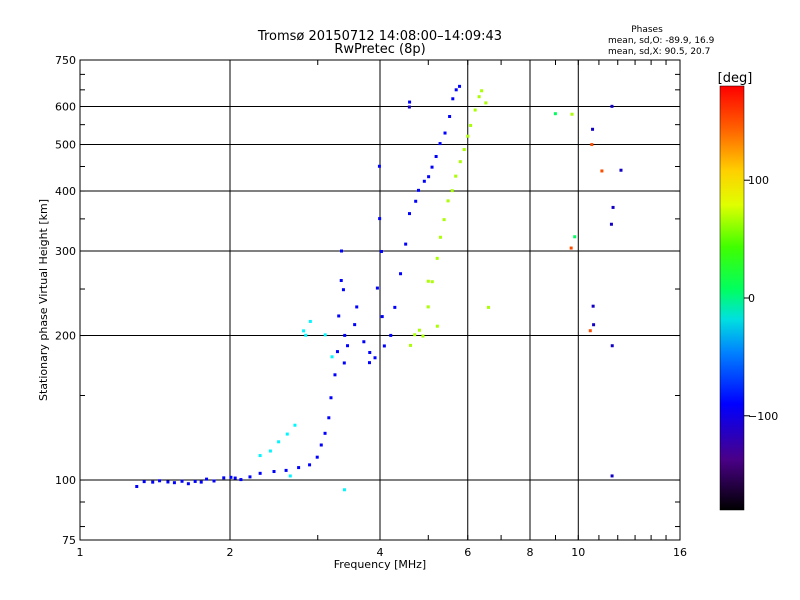  What do you see at coordinates (659, 52) in the screenshot?
I see `phase-info-x: mean, sd,X: 90.5, 20.7` at bounding box center [659, 52].